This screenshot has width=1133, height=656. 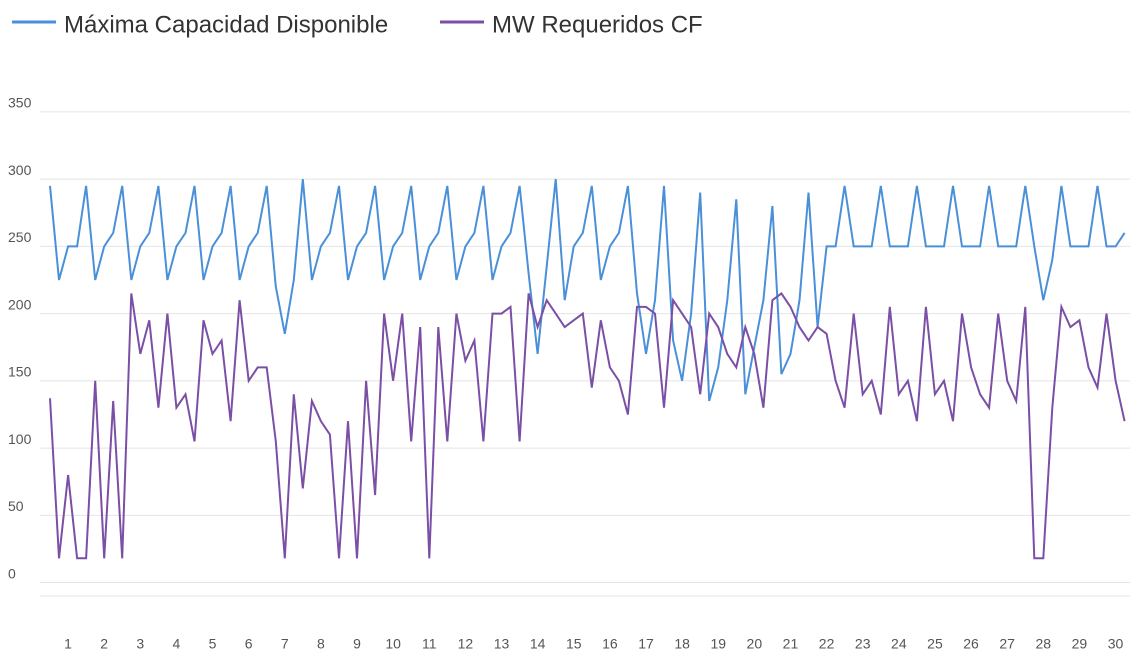 I want to click on y-tick-label: 0, so click(x=12, y=573).